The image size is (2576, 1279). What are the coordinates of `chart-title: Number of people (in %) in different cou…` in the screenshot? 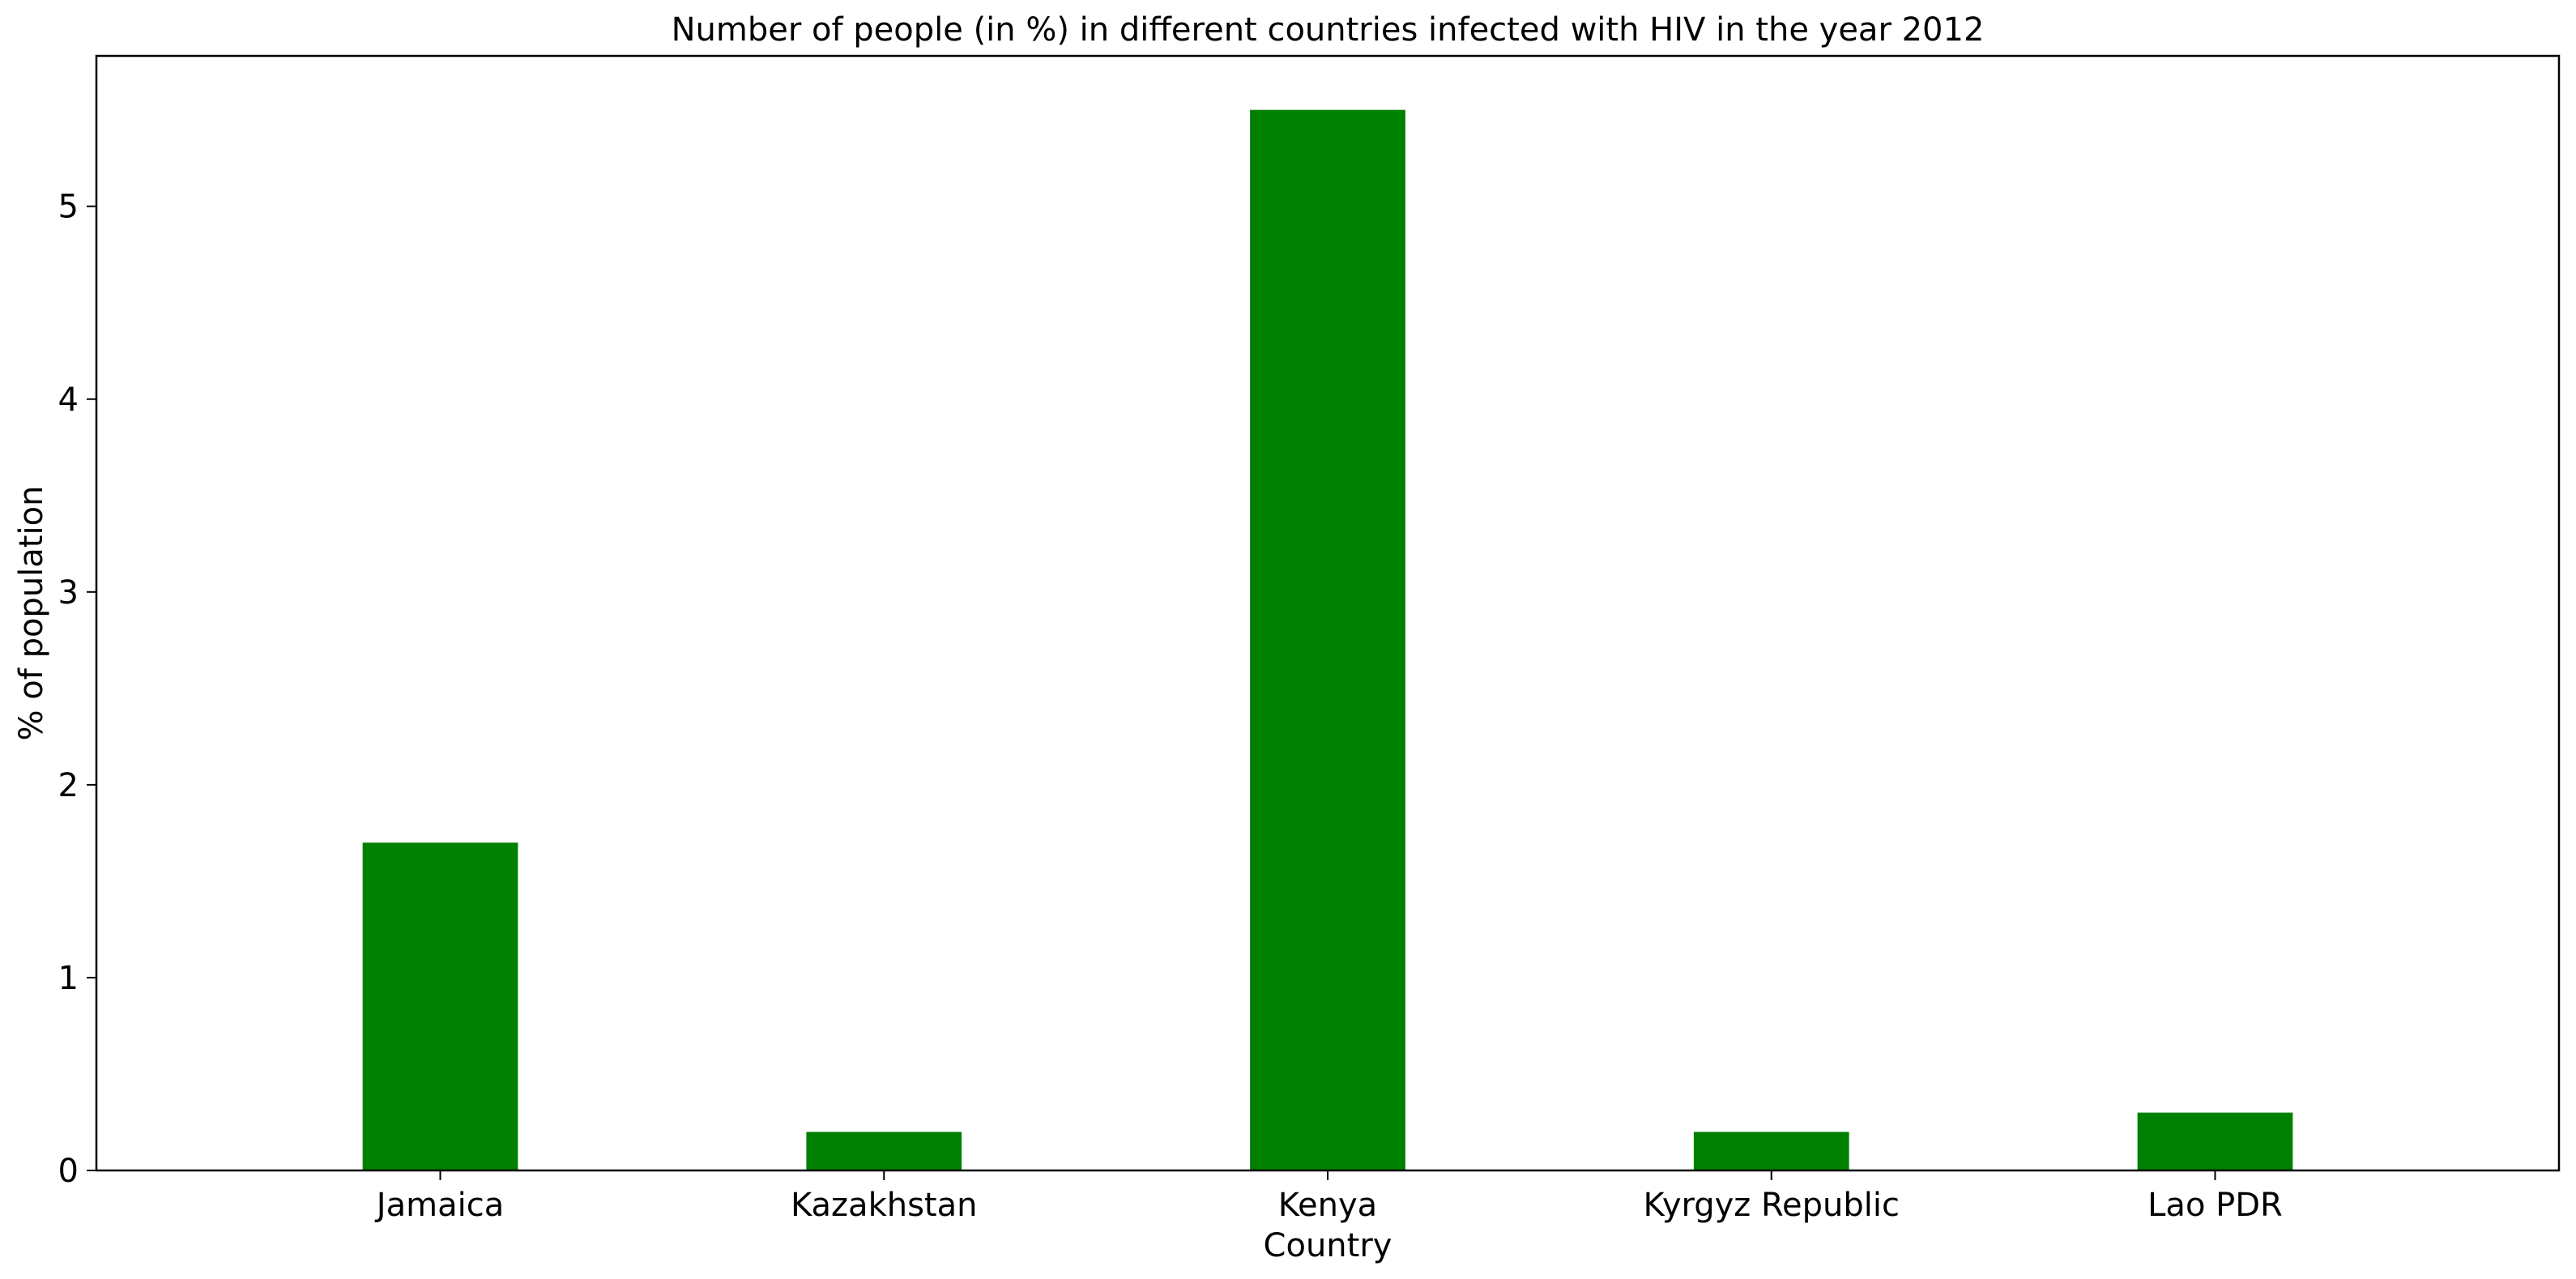 It's located at (1328, 30).